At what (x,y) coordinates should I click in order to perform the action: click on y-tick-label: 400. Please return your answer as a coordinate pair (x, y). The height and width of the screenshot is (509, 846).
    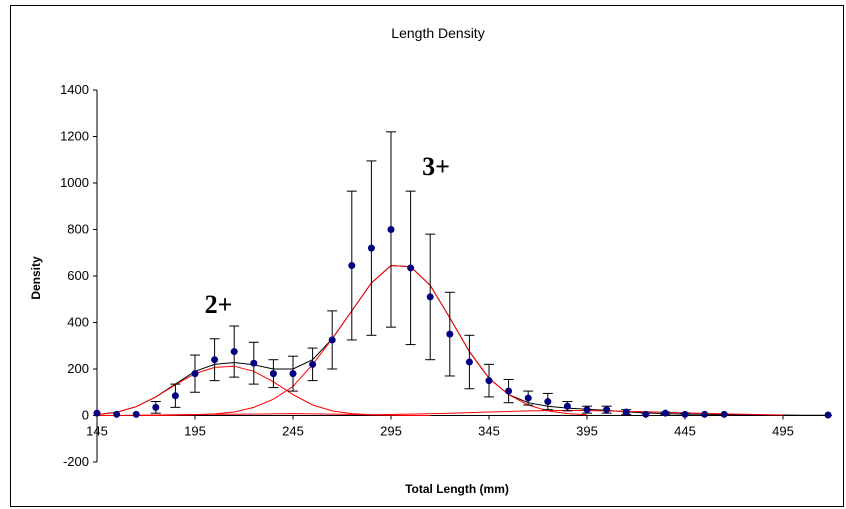
    Looking at the image, I should click on (78, 322).